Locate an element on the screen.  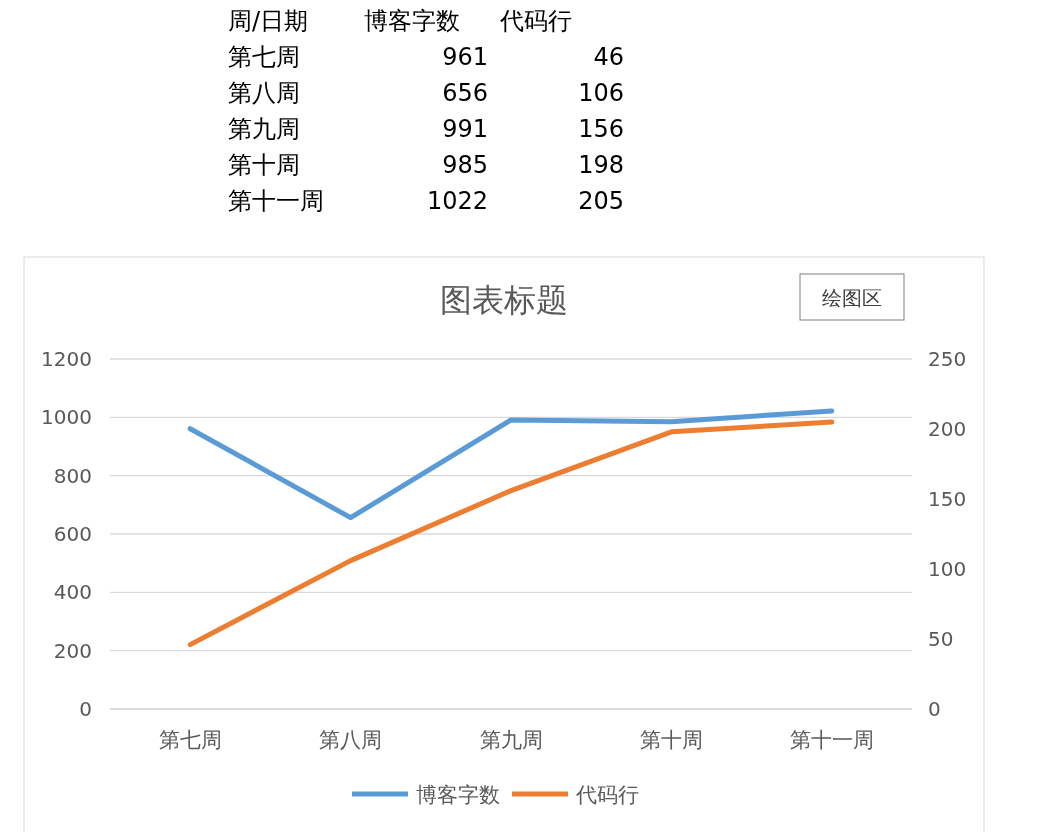
text: 第十一周 is located at coordinates (276, 201).